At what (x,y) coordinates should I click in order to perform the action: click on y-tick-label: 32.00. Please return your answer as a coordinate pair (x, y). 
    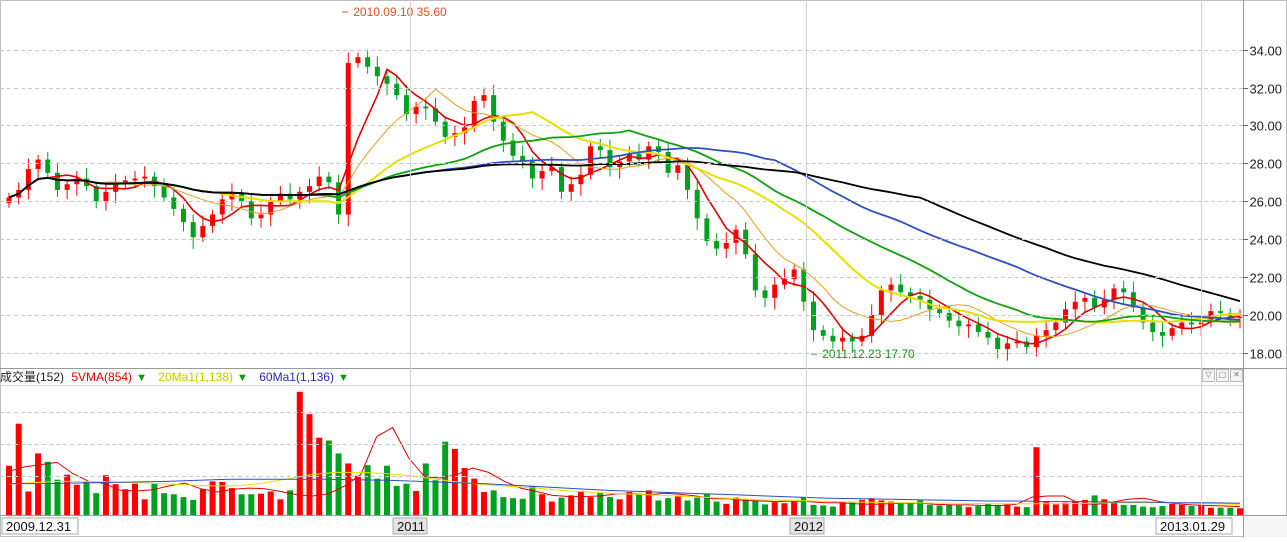
    Looking at the image, I should click on (1265, 89).